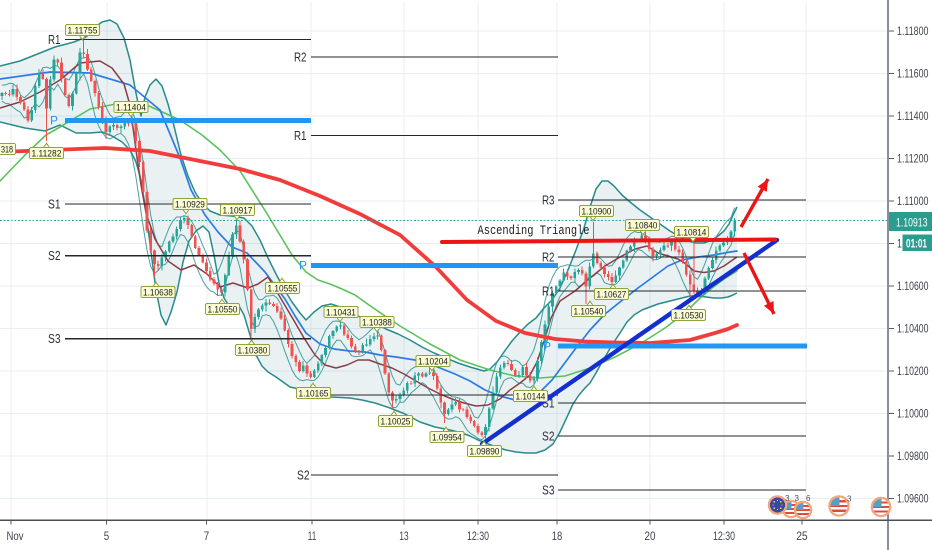 The width and height of the screenshot is (932, 550). What do you see at coordinates (447, 437) in the screenshot?
I see `svg-text: 1.09954` at bounding box center [447, 437].